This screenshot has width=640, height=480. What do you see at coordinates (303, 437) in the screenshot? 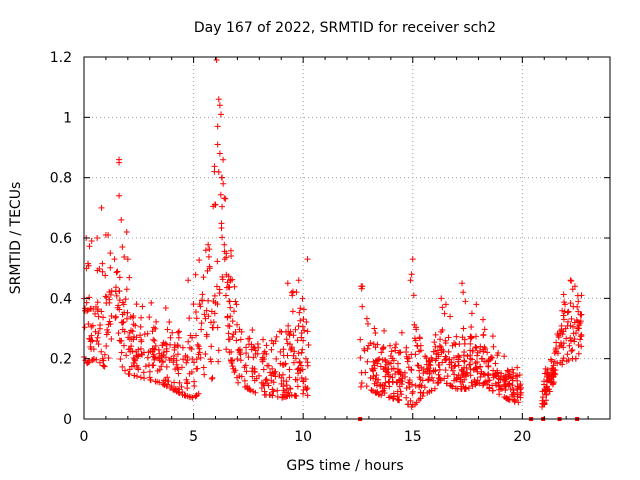
I see `x-tick-label: 10` at bounding box center [303, 437].